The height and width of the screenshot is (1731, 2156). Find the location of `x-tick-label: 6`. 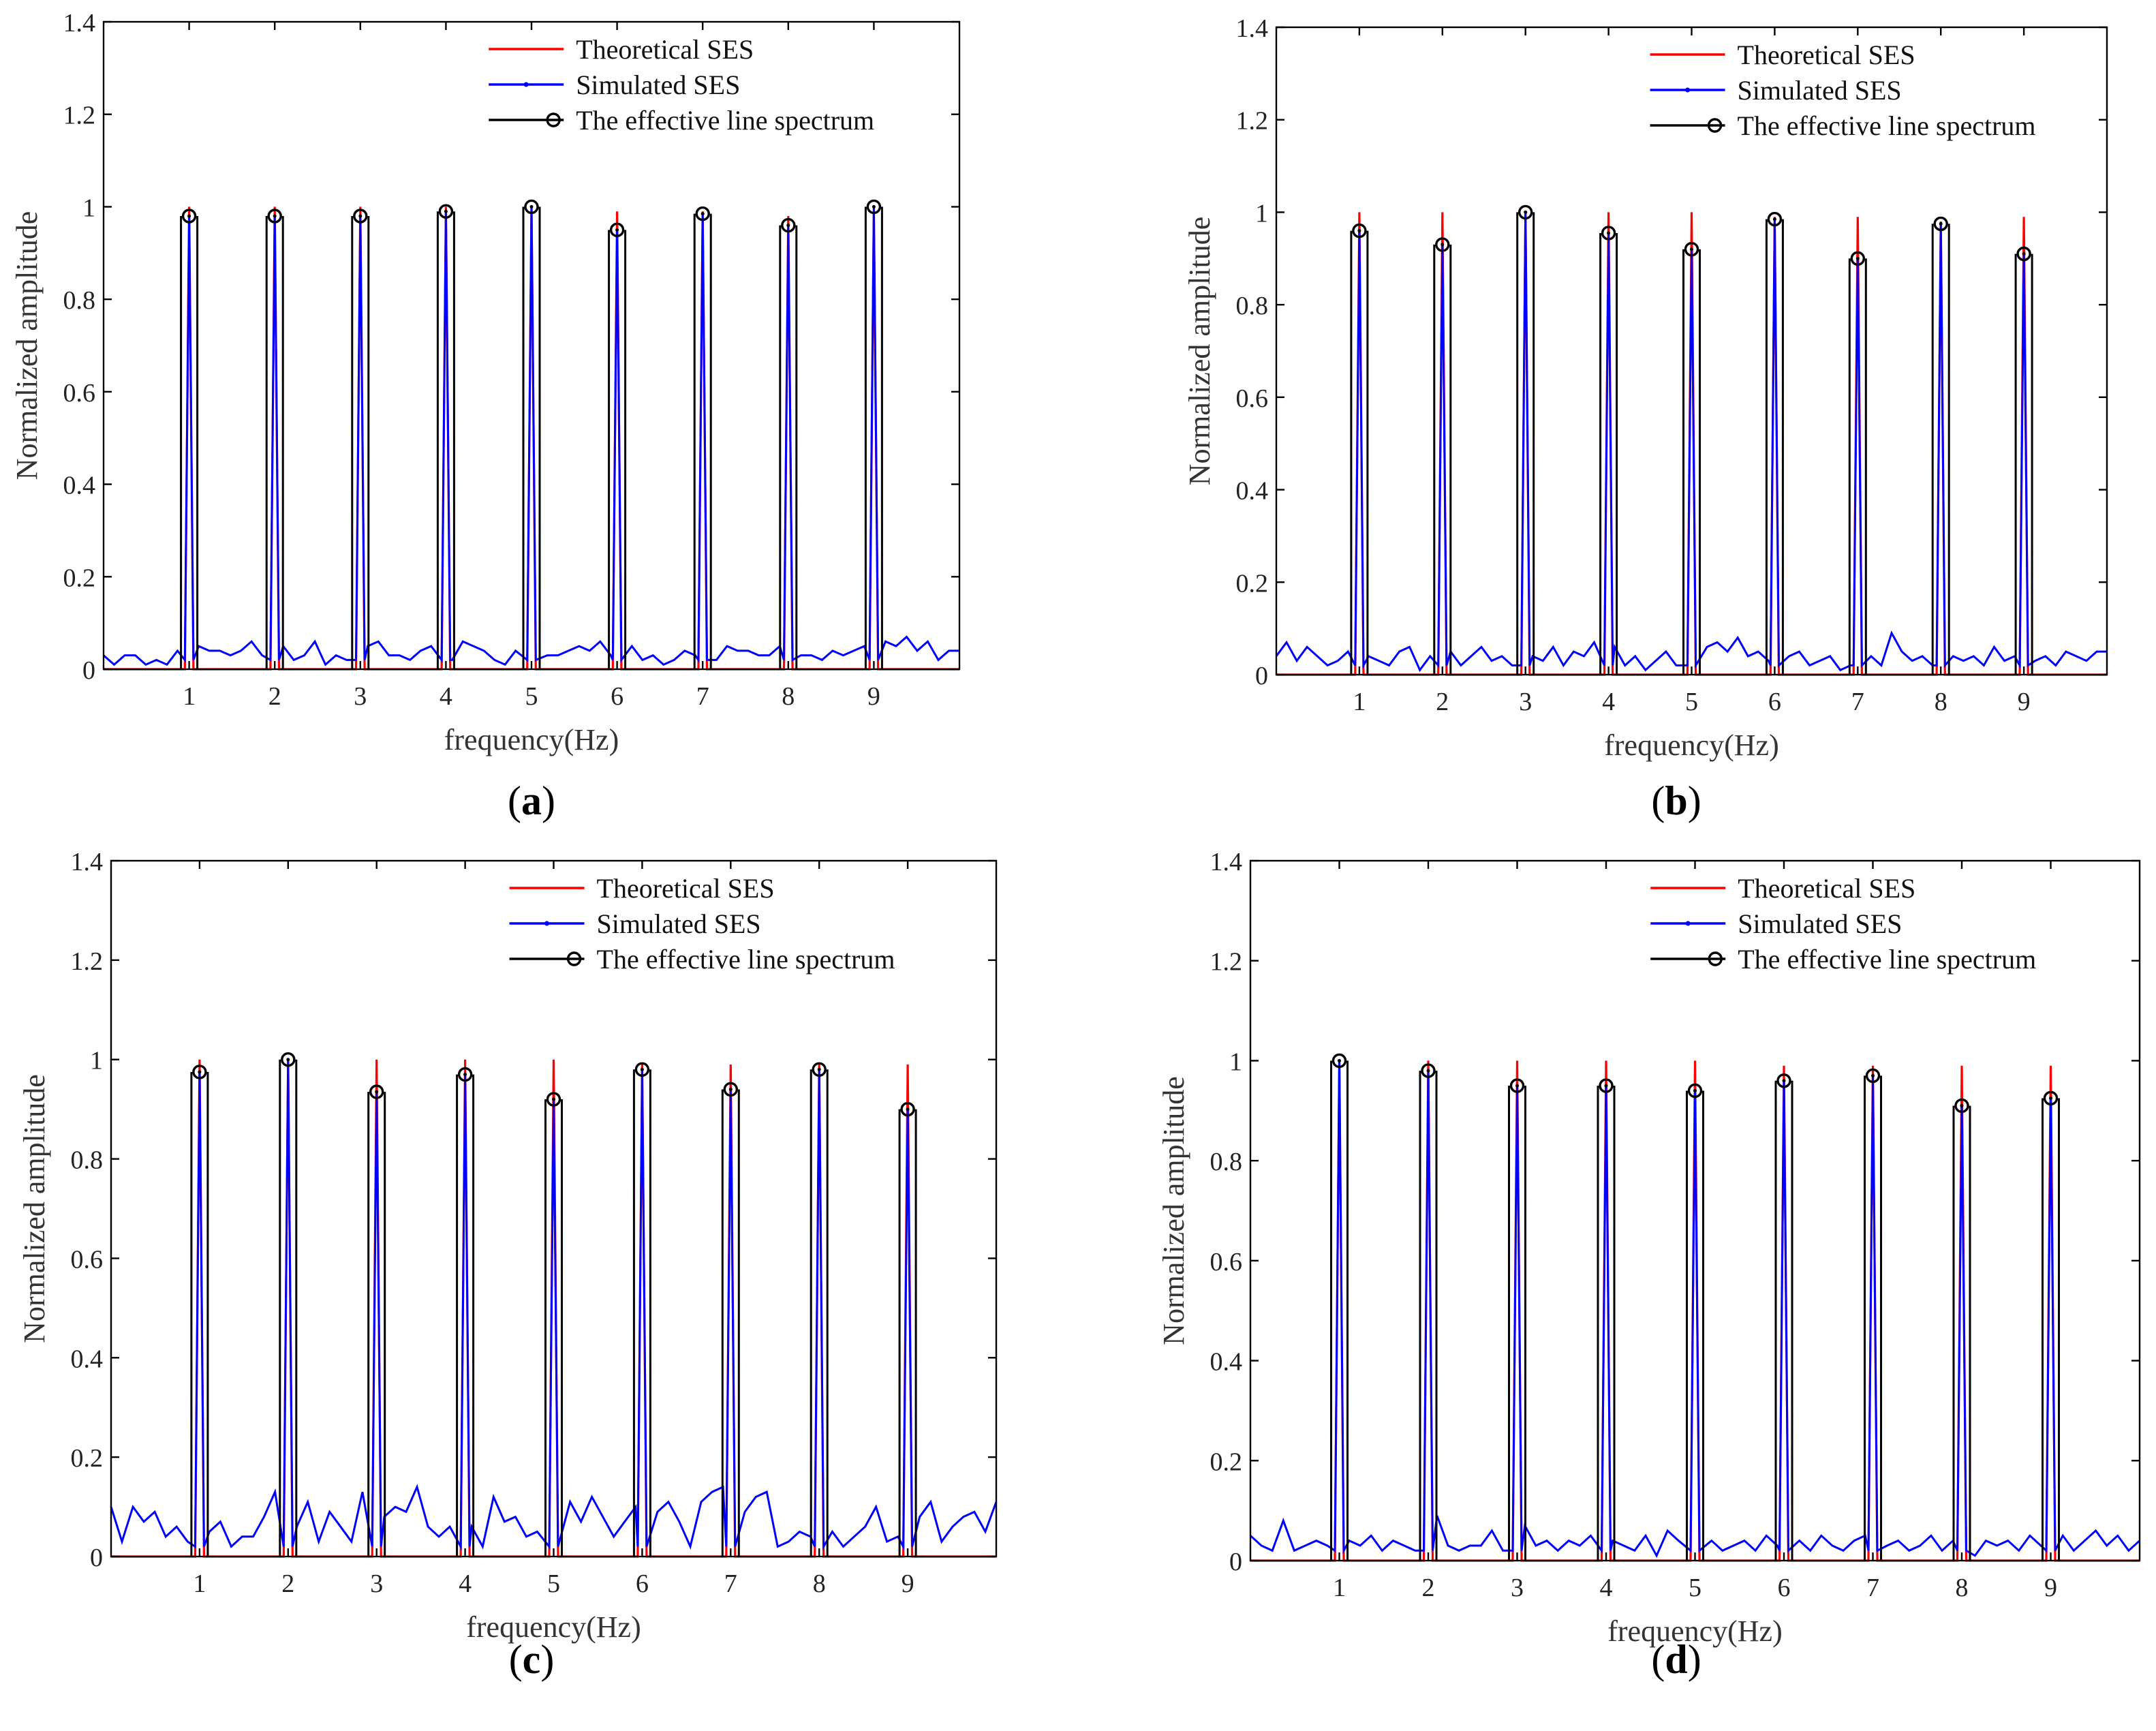

x-tick-label: 6 is located at coordinates (642, 1583).